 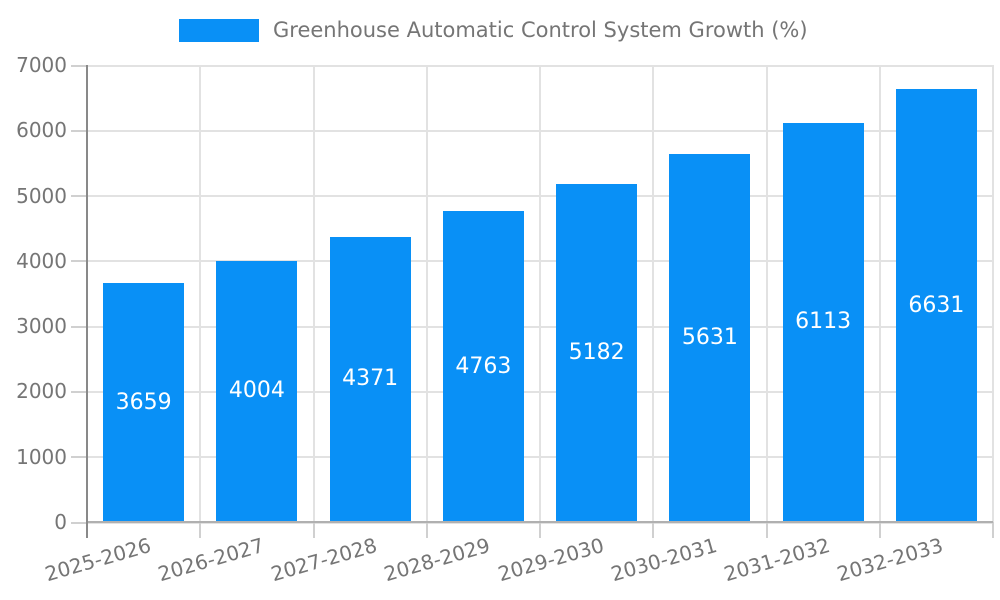 I want to click on x-axis-tick-label: 2026-2027, so click(x=211, y=560).